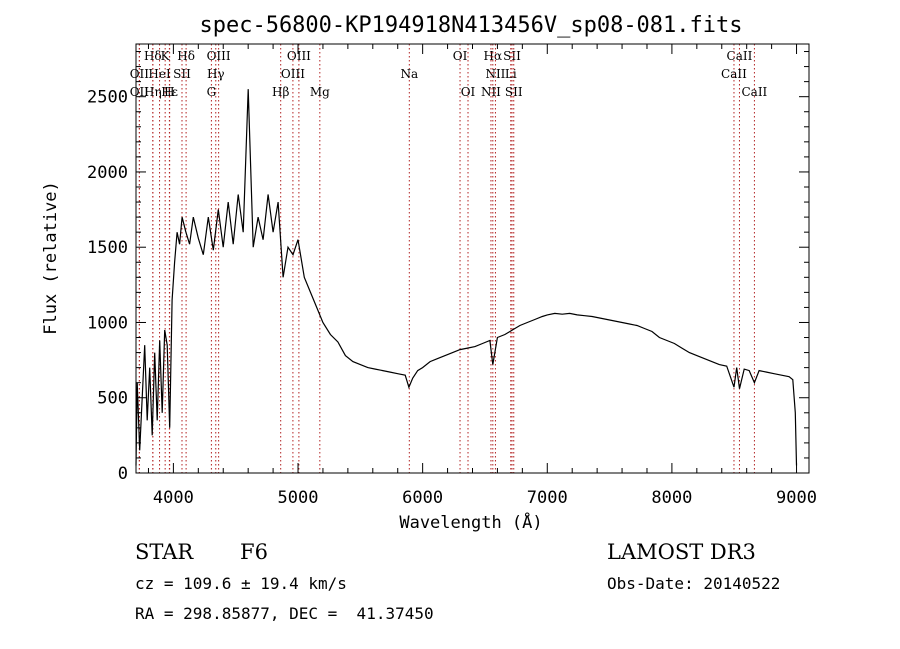  Describe the element at coordinates (173, 498) in the screenshot. I see `x-tick-label: 4000` at that location.